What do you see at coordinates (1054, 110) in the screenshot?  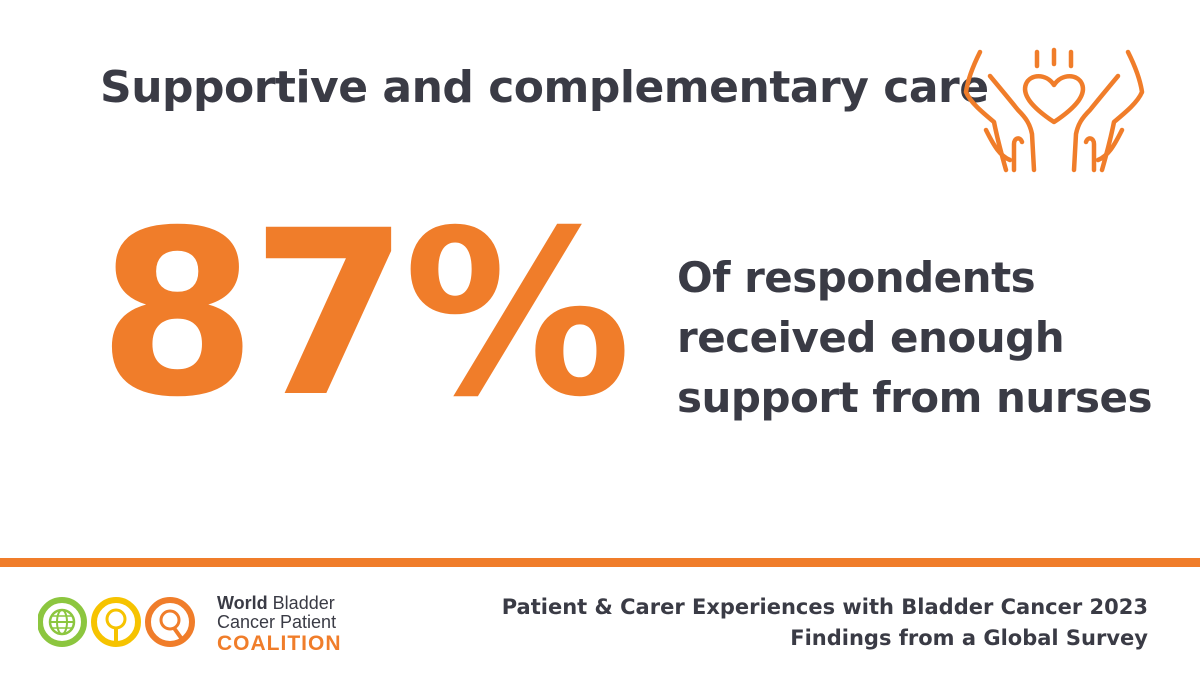 I see `hands-holding-heart-icon` at bounding box center [1054, 110].